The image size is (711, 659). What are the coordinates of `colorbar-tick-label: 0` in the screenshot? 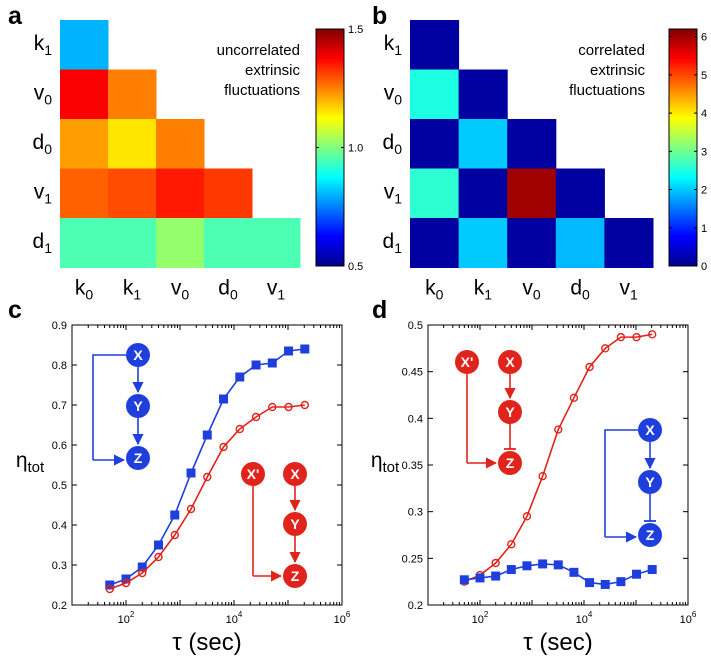 It's located at (704, 267).